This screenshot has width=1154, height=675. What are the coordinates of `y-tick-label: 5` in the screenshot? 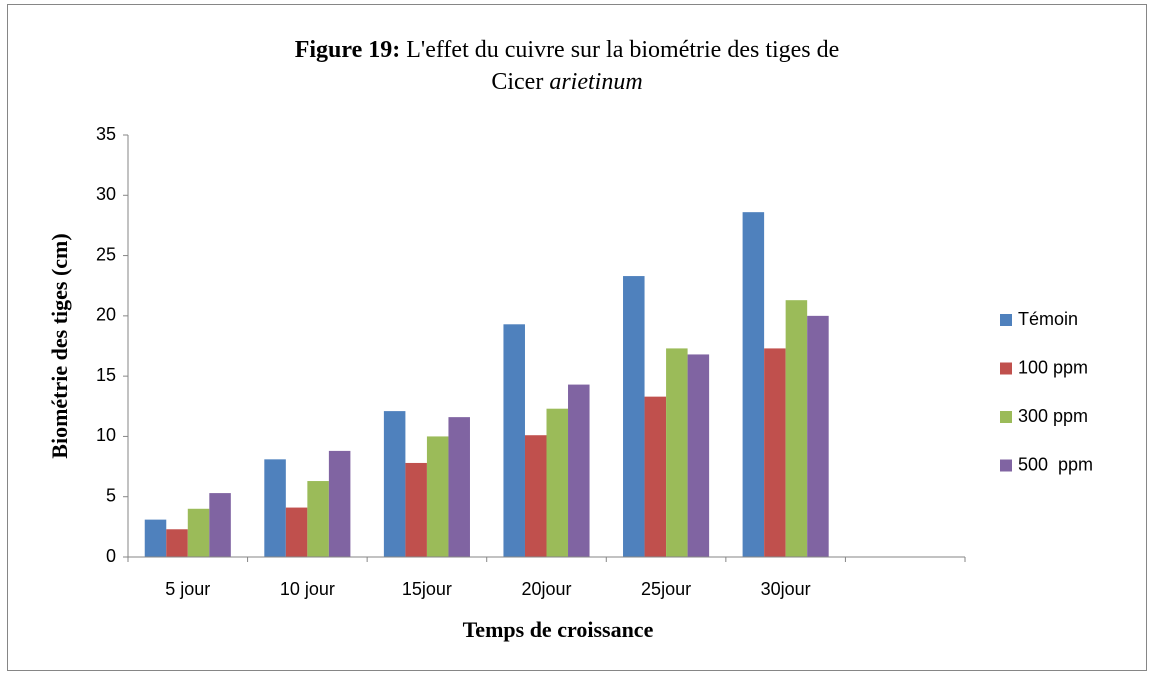 It's located at (111, 495).